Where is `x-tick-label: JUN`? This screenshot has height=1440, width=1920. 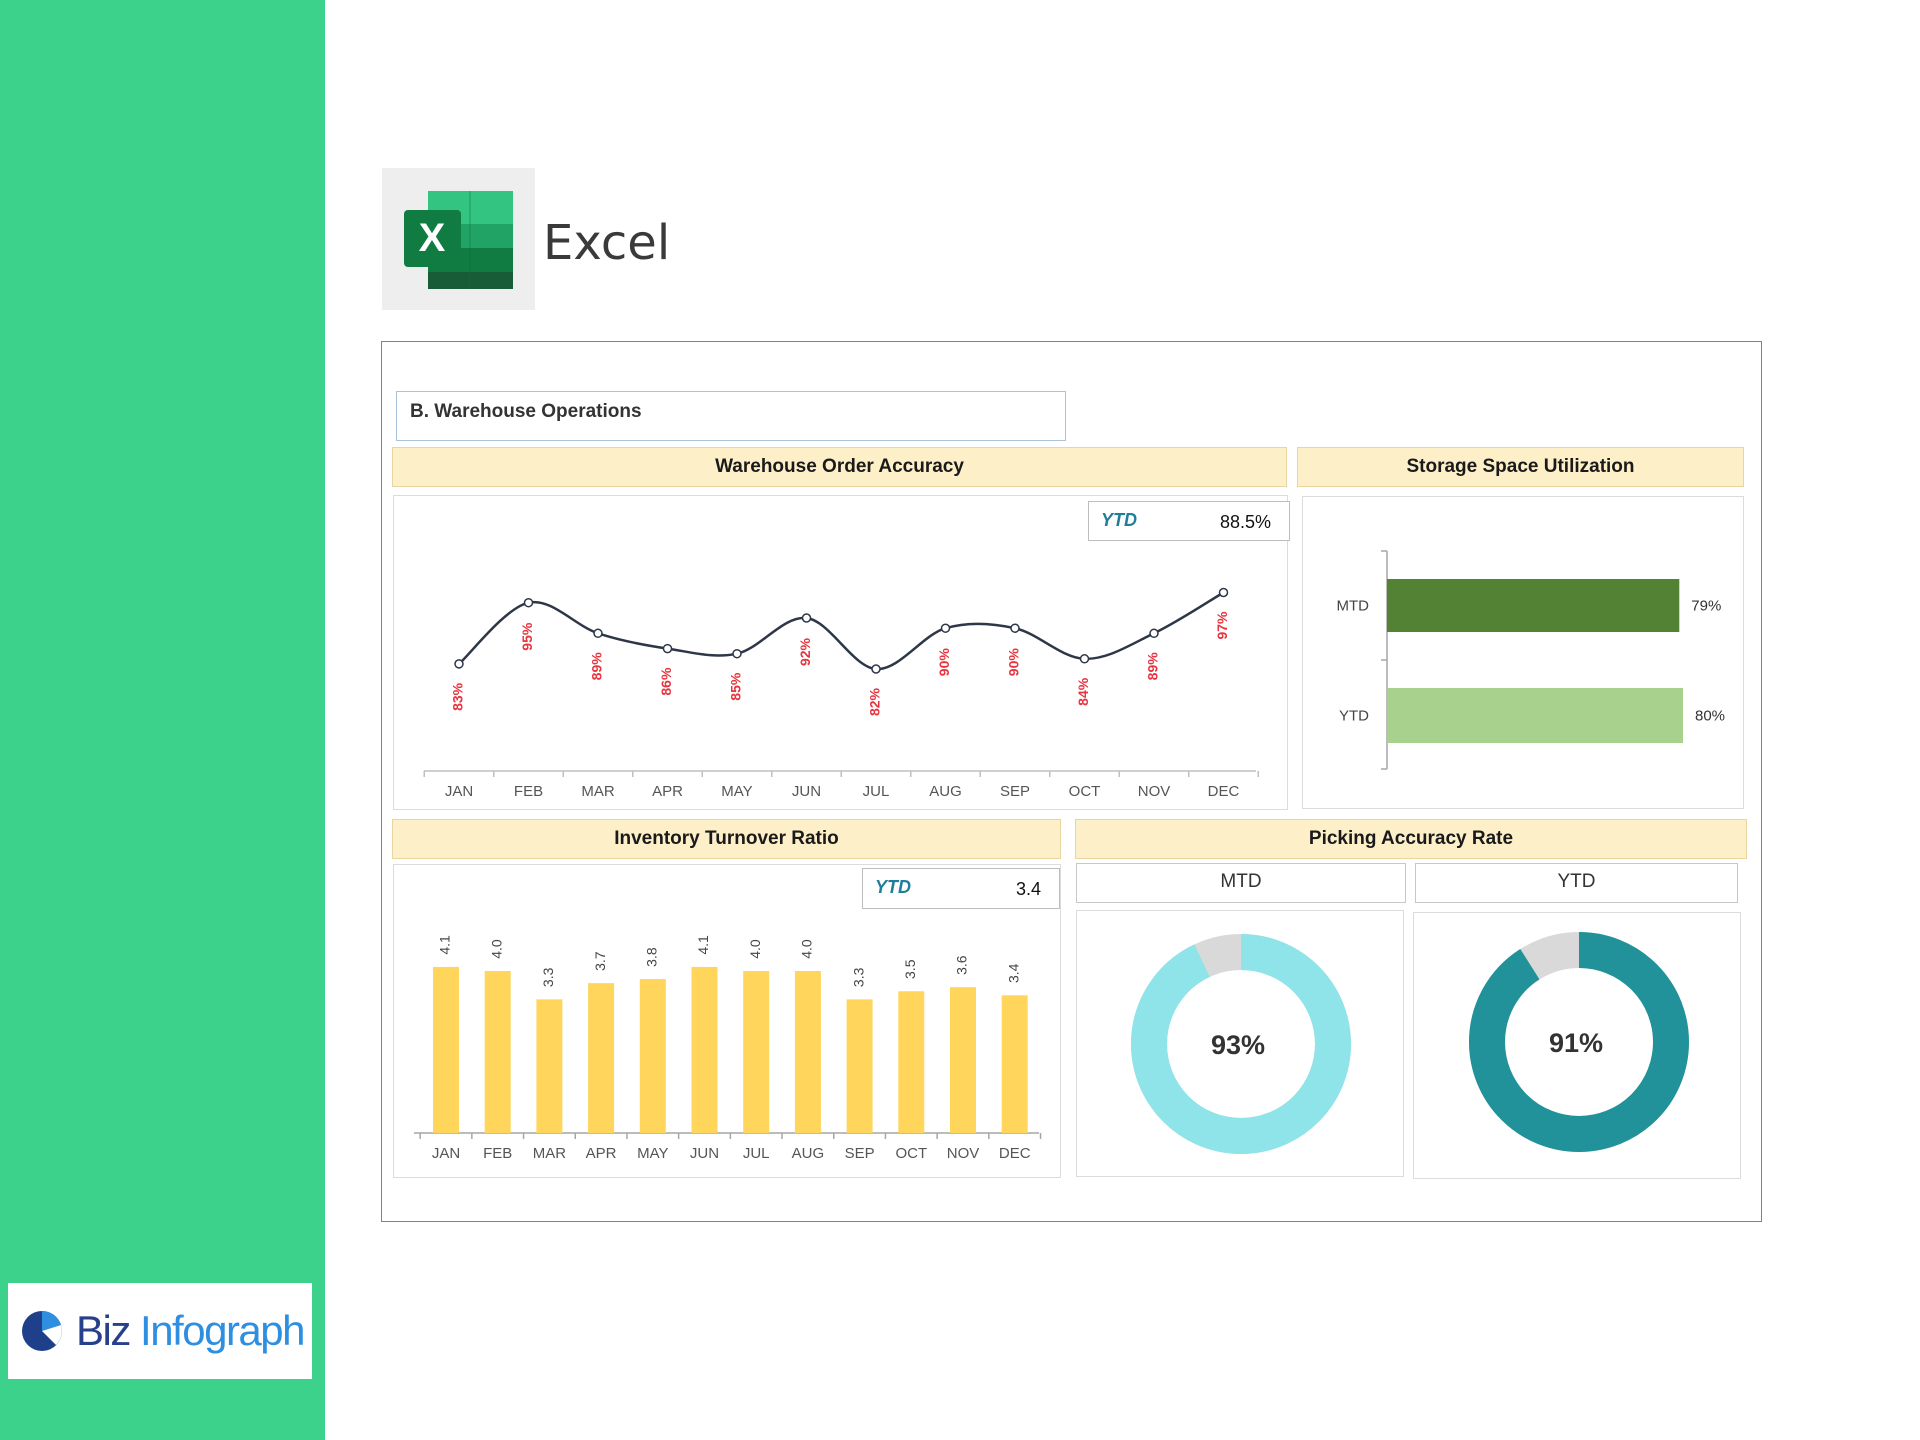 x-tick-label: JUN is located at coordinates (806, 791).